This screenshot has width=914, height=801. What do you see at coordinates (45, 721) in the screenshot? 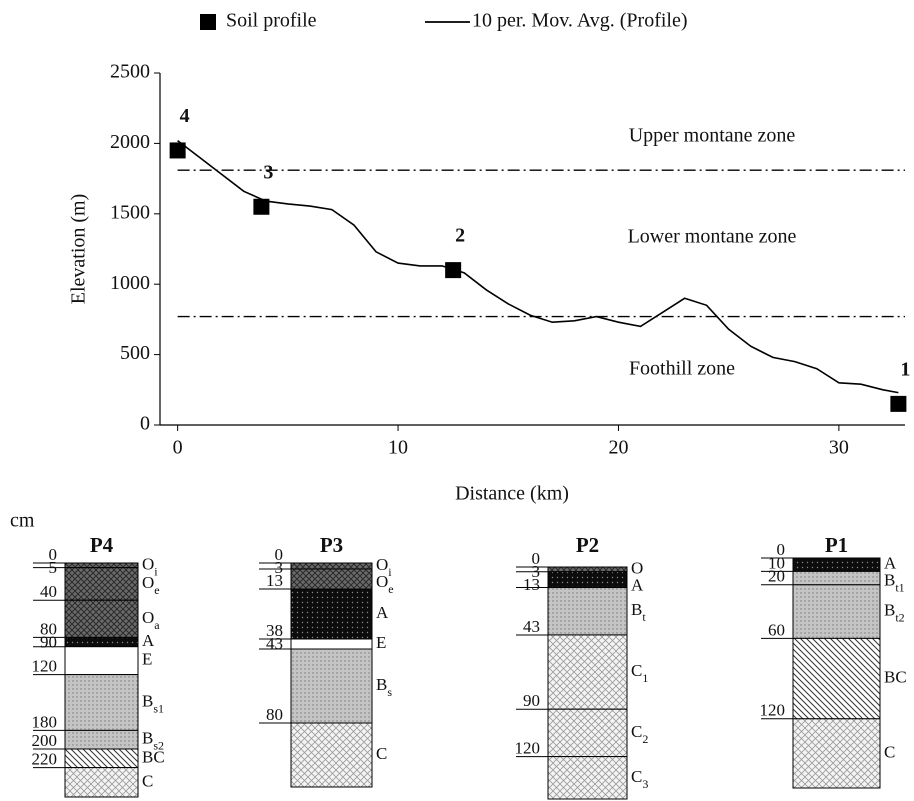
I see `depth-label: 180` at bounding box center [45, 721].